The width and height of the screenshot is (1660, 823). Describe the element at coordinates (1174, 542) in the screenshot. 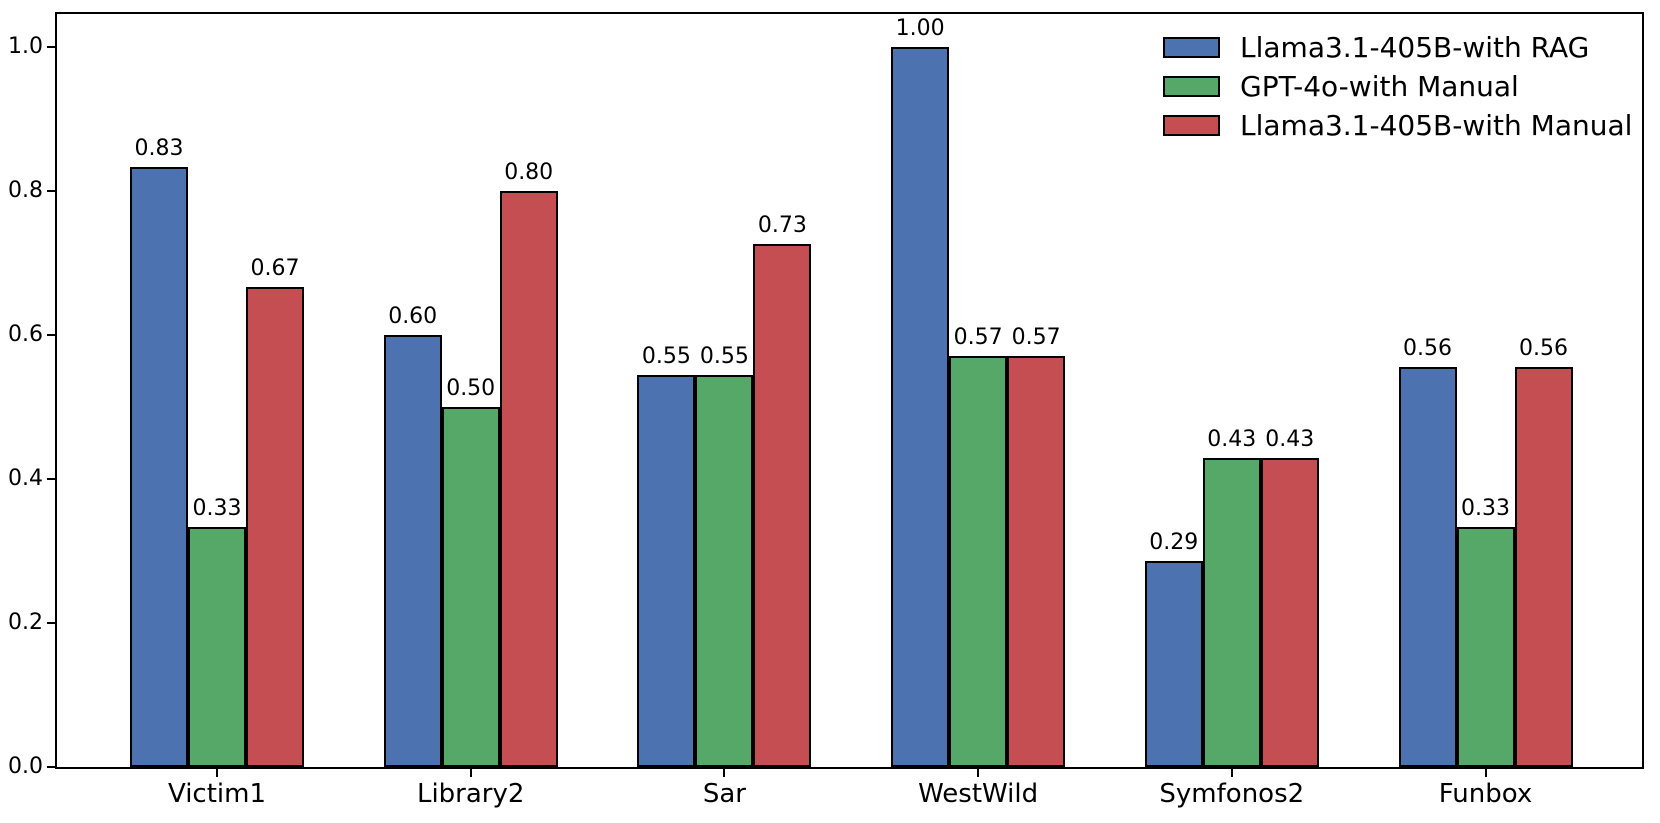

I see `bar-value-label: 0.29` at that location.